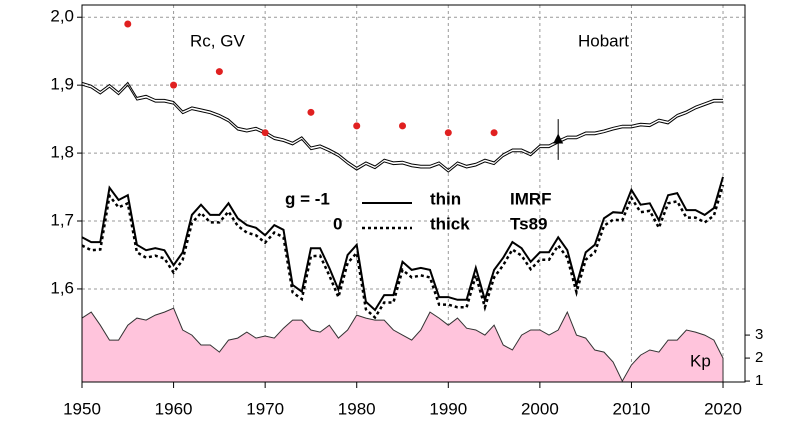 The height and width of the screenshot is (441, 800). What do you see at coordinates (62, 84) in the screenshot?
I see `y-tick-label: 1,9` at bounding box center [62, 84].